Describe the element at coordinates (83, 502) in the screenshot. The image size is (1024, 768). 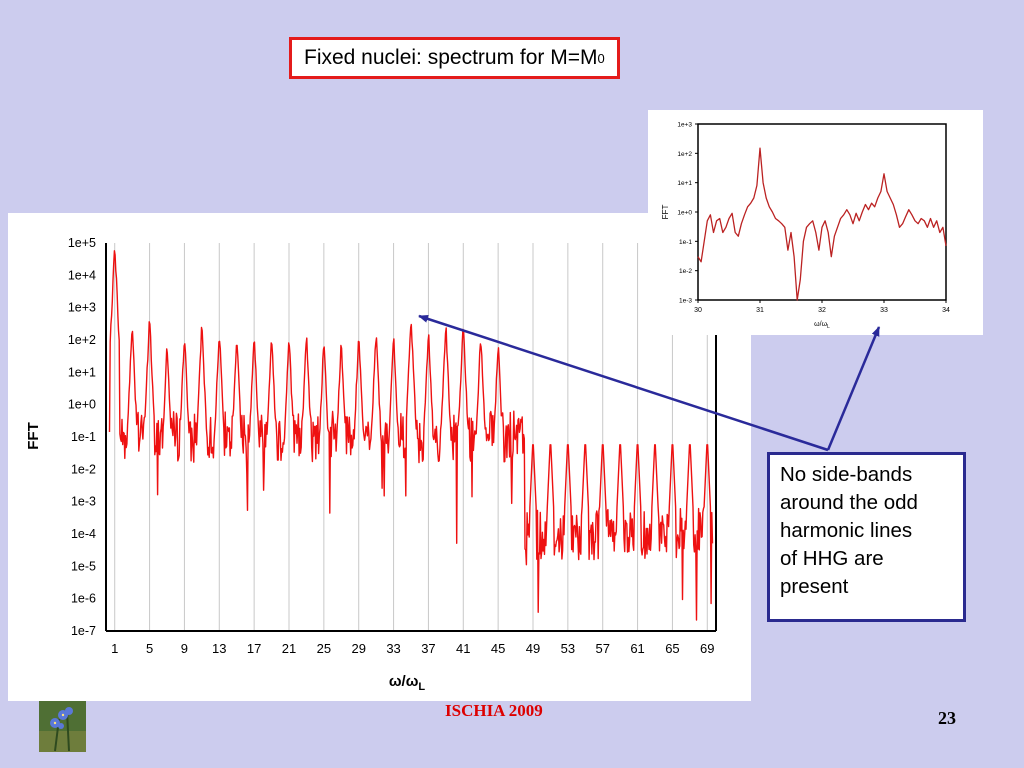
I see `main-chart-y-tick-label: 1e-3` at that location.